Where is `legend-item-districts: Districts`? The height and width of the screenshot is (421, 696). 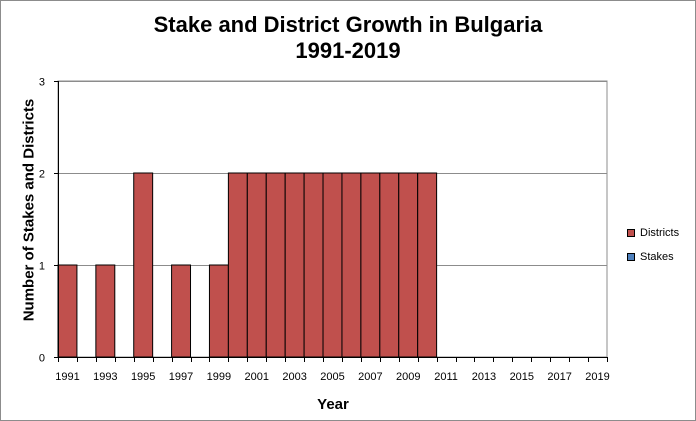 legend-item-districts: Districts is located at coordinates (653, 233).